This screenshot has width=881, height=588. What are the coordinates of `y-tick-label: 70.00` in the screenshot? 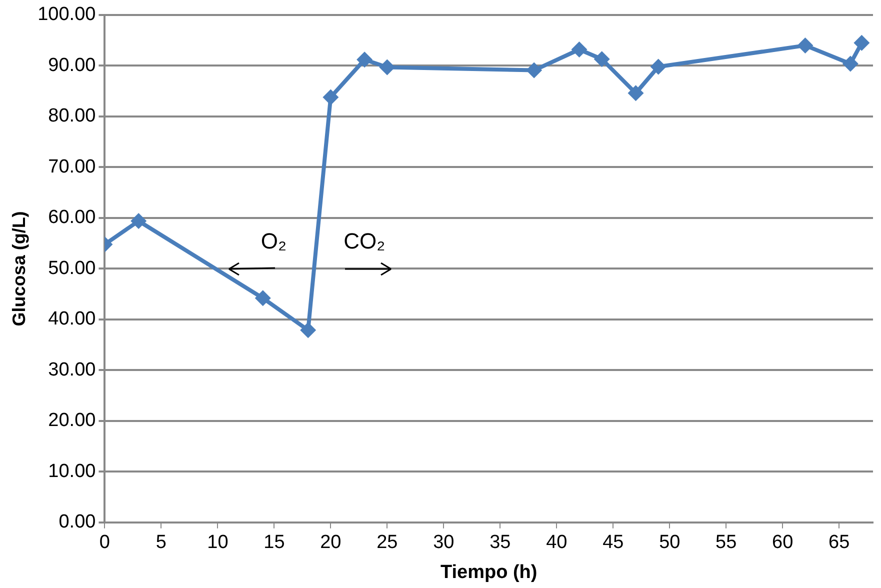 It's located at (72, 167).